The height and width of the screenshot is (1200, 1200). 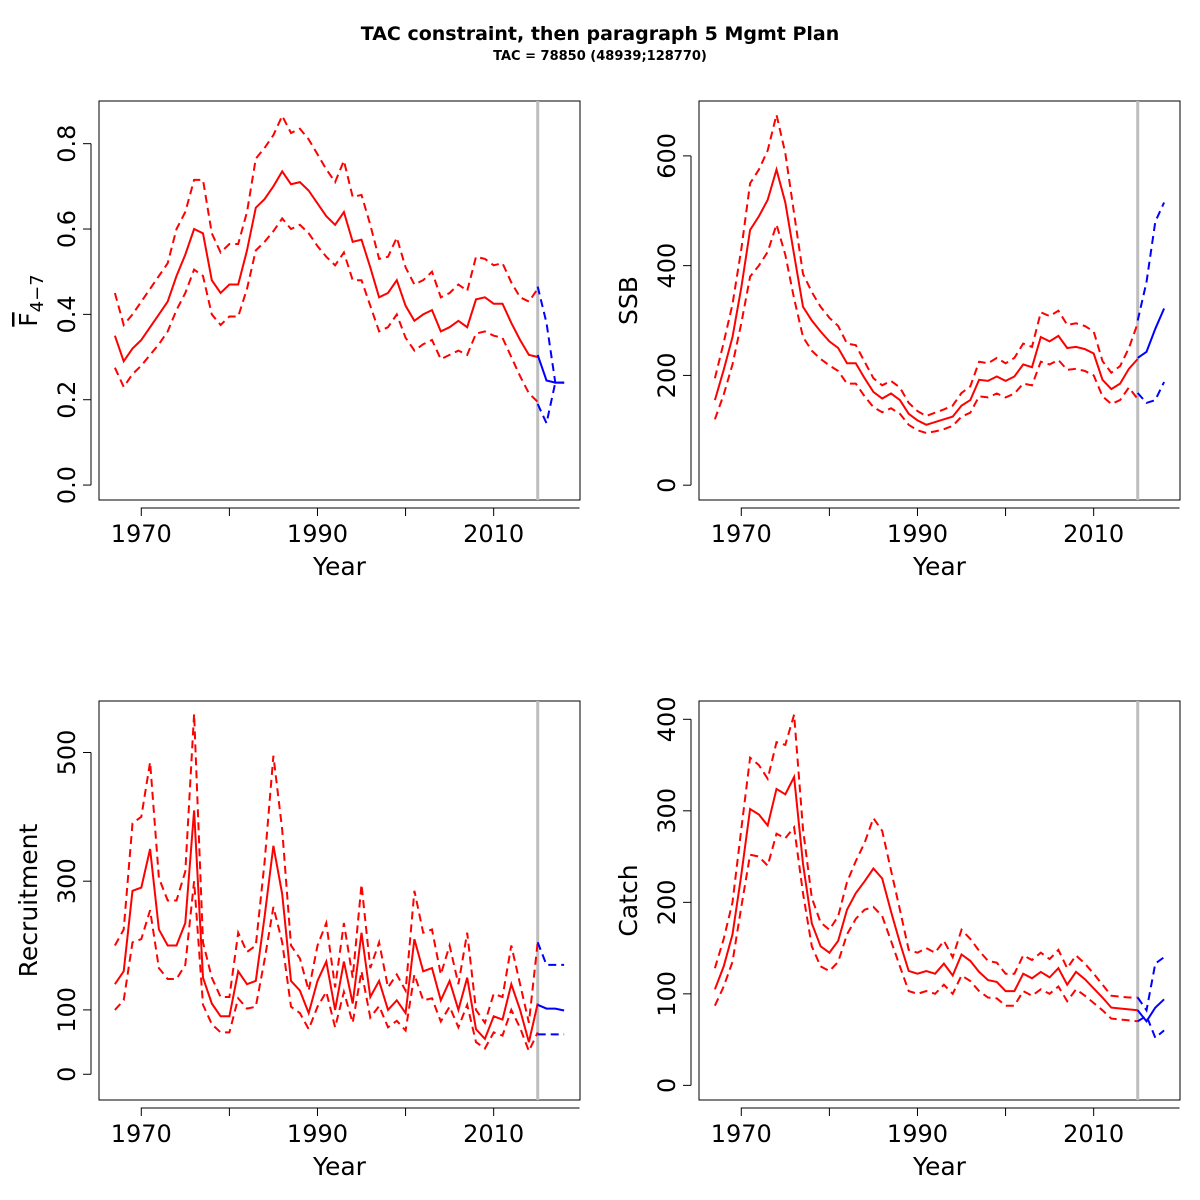 I want to click on ssb-y-tick-label-1: 200, so click(x=667, y=376).